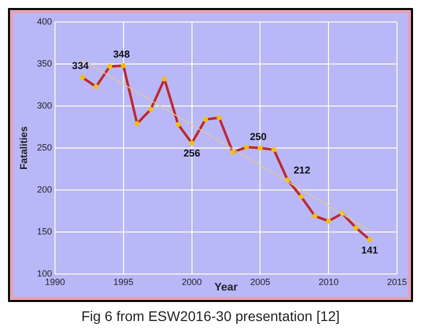 This screenshot has height=336, width=421. I want to click on data-label: 256, so click(192, 154).